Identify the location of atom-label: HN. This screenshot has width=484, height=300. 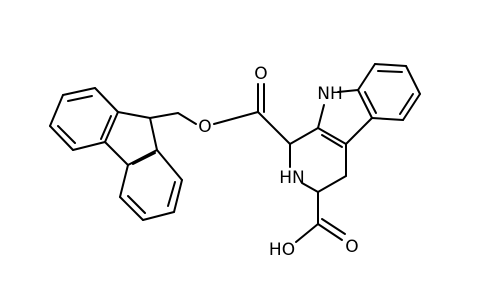
(292, 178).